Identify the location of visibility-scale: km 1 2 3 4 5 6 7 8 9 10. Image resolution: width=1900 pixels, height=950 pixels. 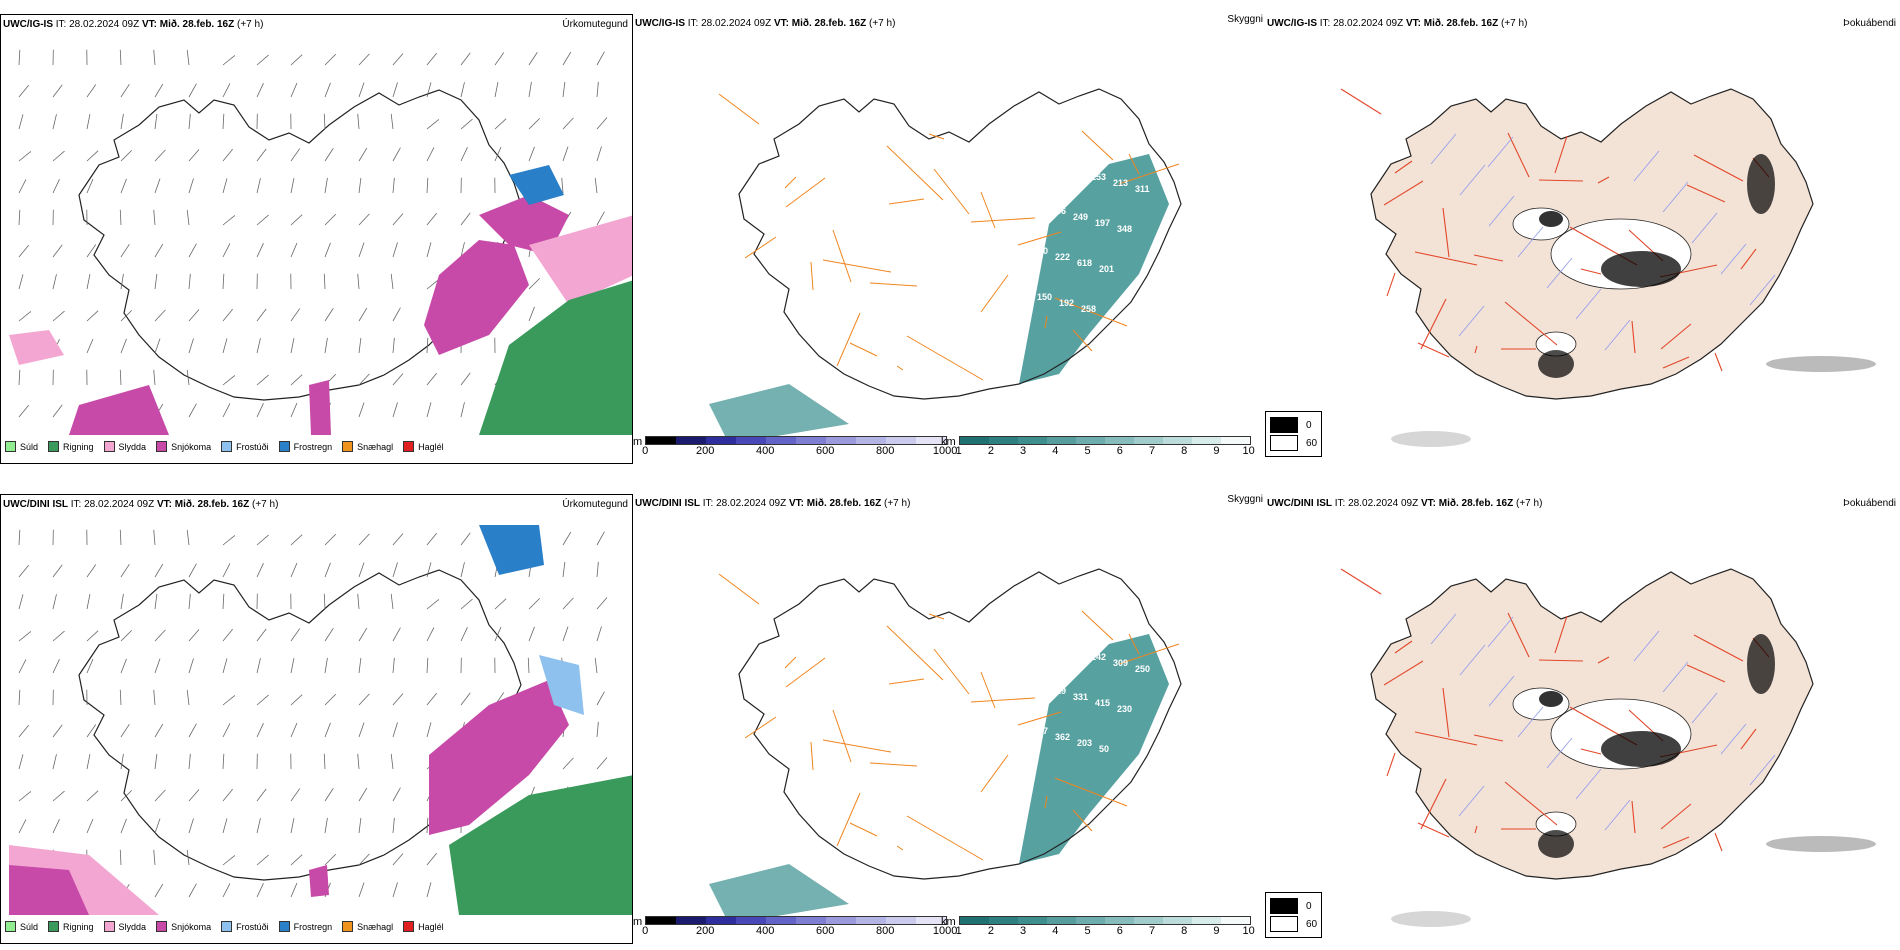
(1098, 927).